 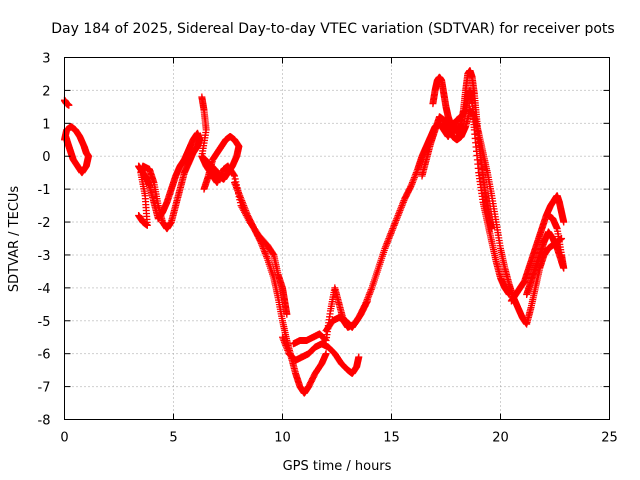 I want to click on series-seg-l, so click(x=537, y=248).